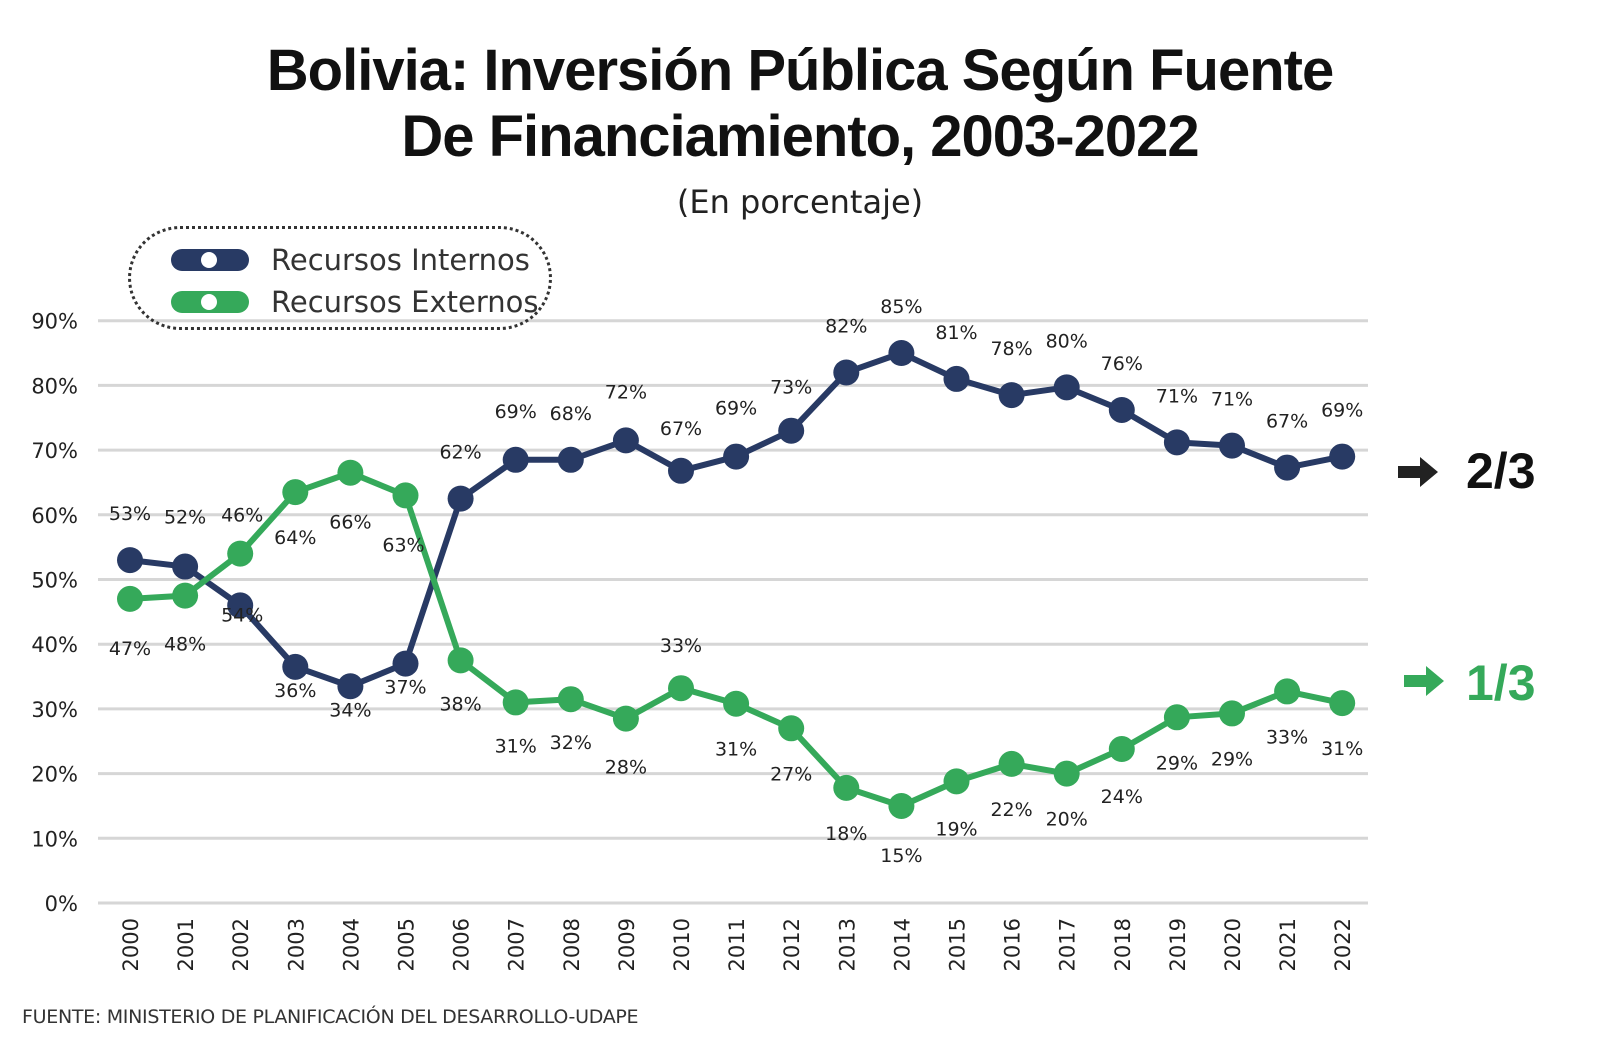 This screenshot has height=1060, width=1600. Describe the element at coordinates (185, 645) in the screenshot. I see `data-label-externos: 48%` at that location.